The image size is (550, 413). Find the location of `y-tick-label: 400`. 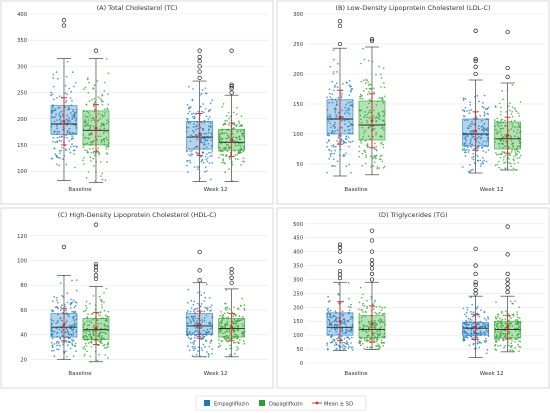

y-tick-label: 400 is located at coordinates (298, 253).